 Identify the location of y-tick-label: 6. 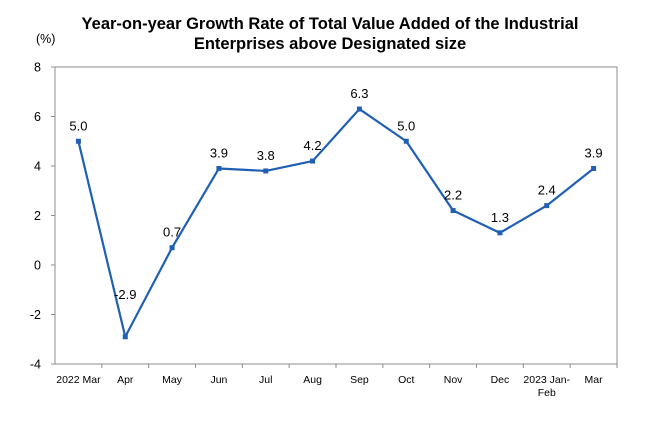
(37, 117).